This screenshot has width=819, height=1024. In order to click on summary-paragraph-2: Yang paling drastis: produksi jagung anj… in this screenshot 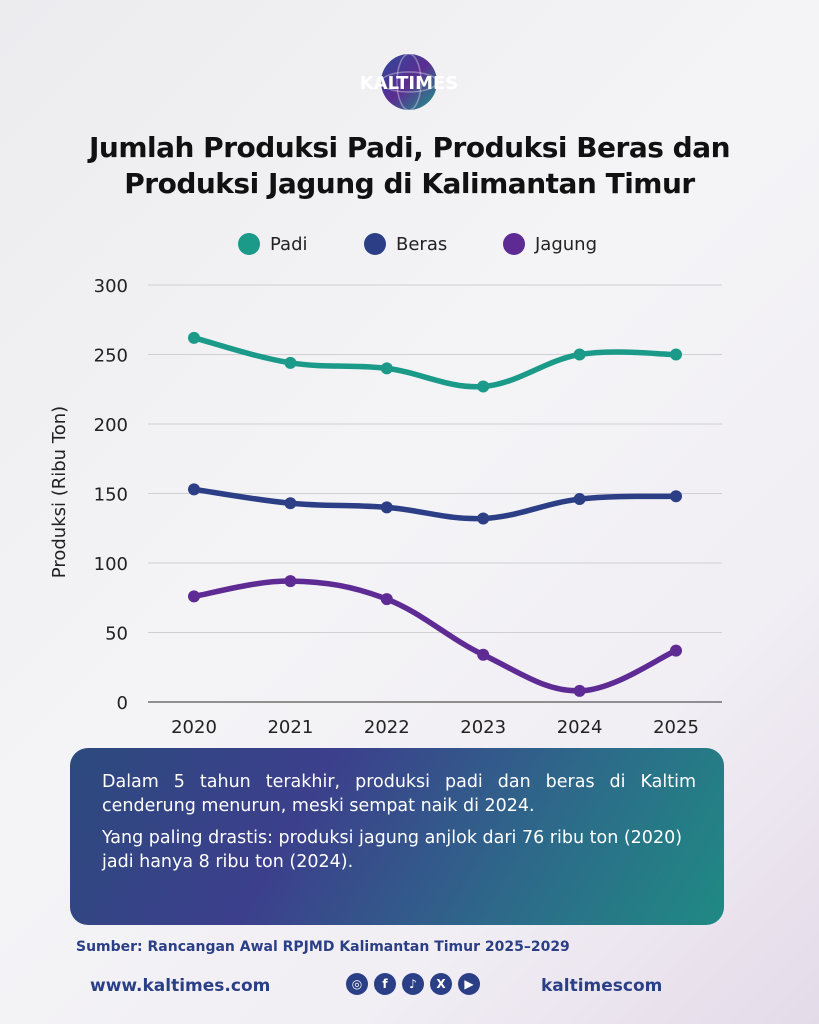, I will do `click(392, 850)`.